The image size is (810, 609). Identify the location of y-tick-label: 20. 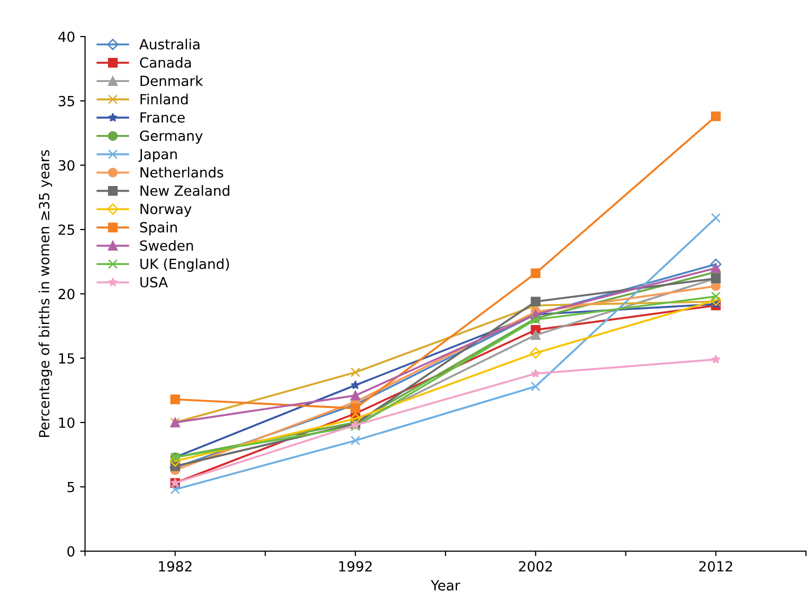
(66, 294).